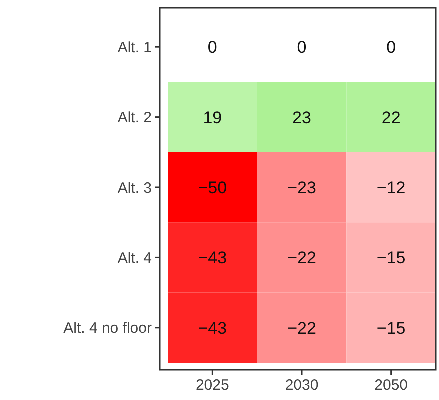  Describe the element at coordinates (391, 385) in the screenshot. I see `x-tick-label: 2050` at that location.